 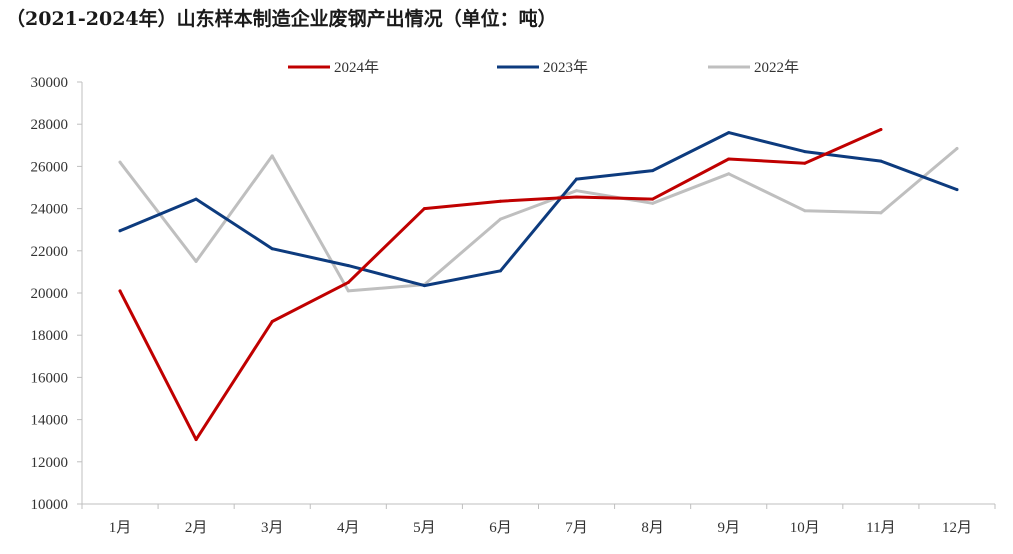 What do you see at coordinates (50, 252) in the screenshot?
I see `y-tick-label: 22000` at bounding box center [50, 252].